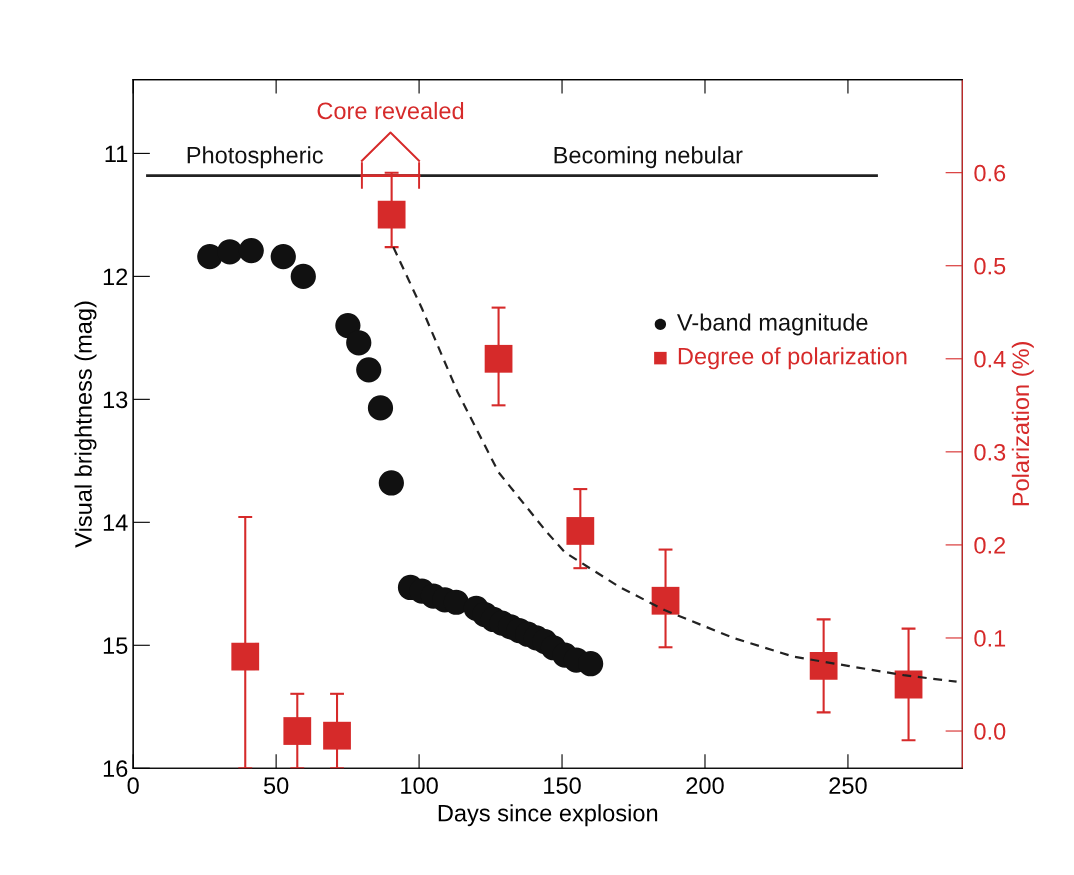 This screenshot has width=1074, height=875. What do you see at coordinates (990, 545) in the screenshot?
I see `y2-tick-label: 0.2` at bounding box center [990, 545].